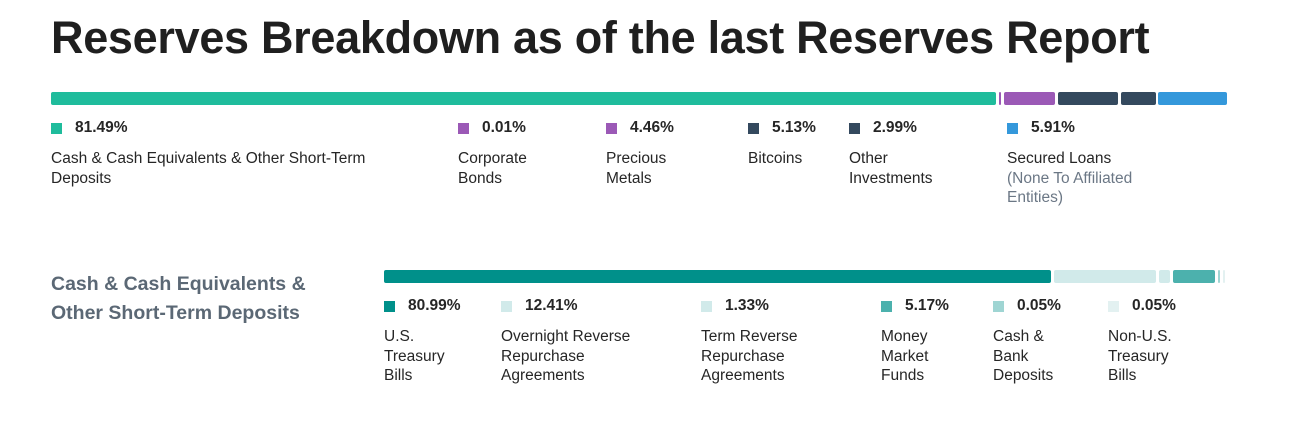 Image resolution: width=1299 pixels, height=423 pixels. I want to click on legend-label: Bitcoins, so click(775, 158).